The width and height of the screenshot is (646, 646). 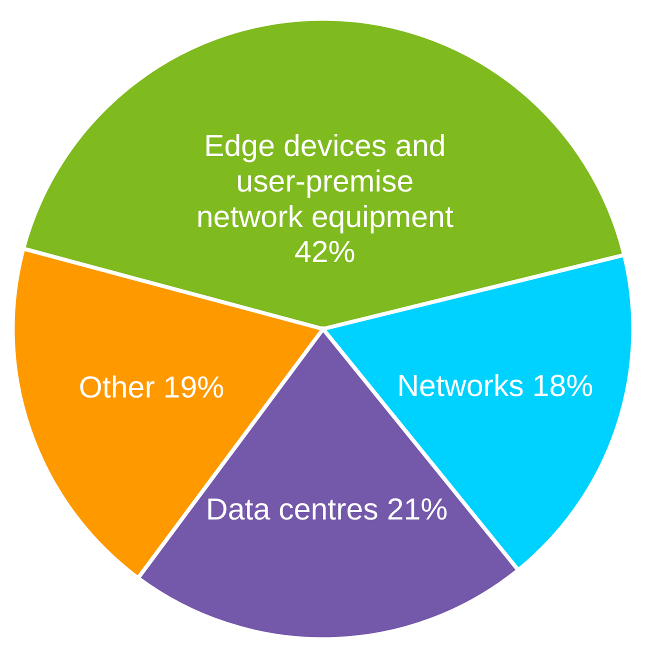 What do you see at coordinates (325, 181) in the screenshot?
I see `slice-label: Edge devices and user-premise network equipment` at bounding box center [325, 181].